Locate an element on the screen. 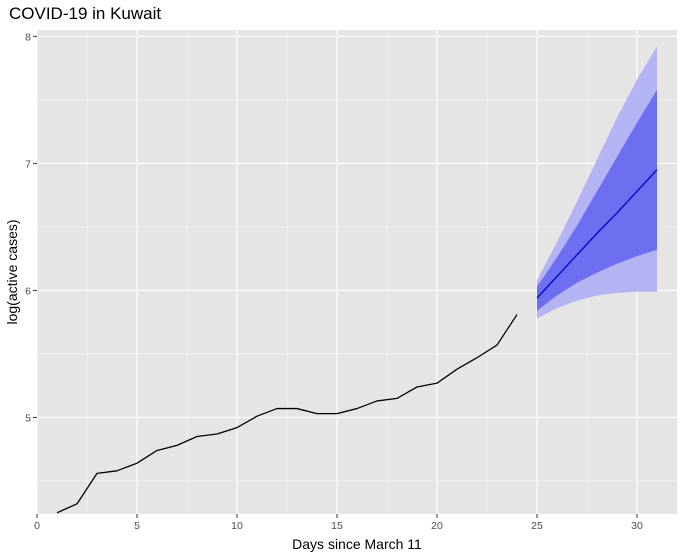 This screenshot has height=558, width=684. chart-title: COVID-19 in Kuwait is located at coordinates (85, 13).